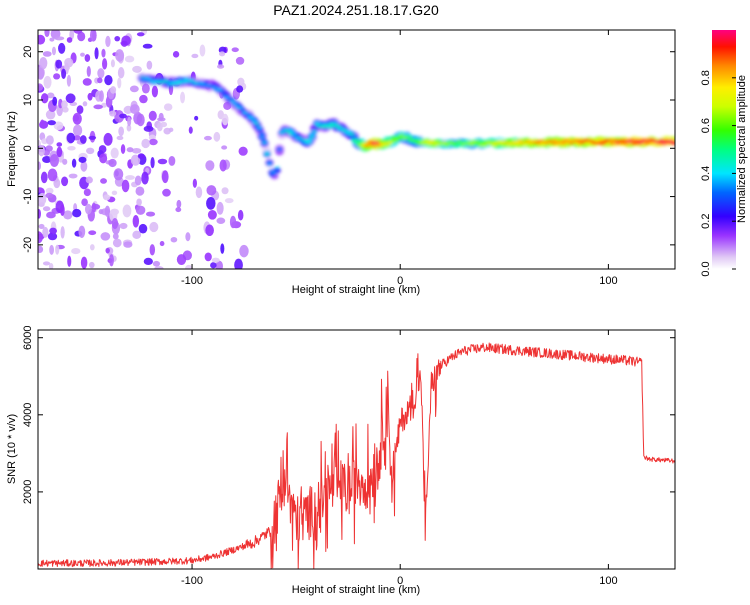 Image resolution: width=750 pixels, height=605 pixels. What do you see at coordinates (706, 77) in the screenshot?
I see `colorbar-tick-label: 0.8` at bounding box center [706, 77].